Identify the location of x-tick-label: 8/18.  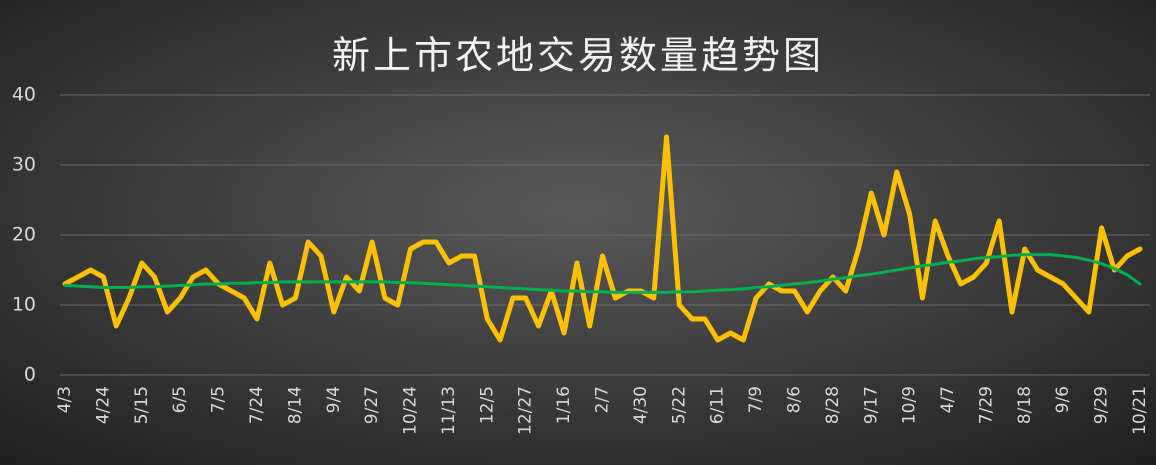
(1025, 405).